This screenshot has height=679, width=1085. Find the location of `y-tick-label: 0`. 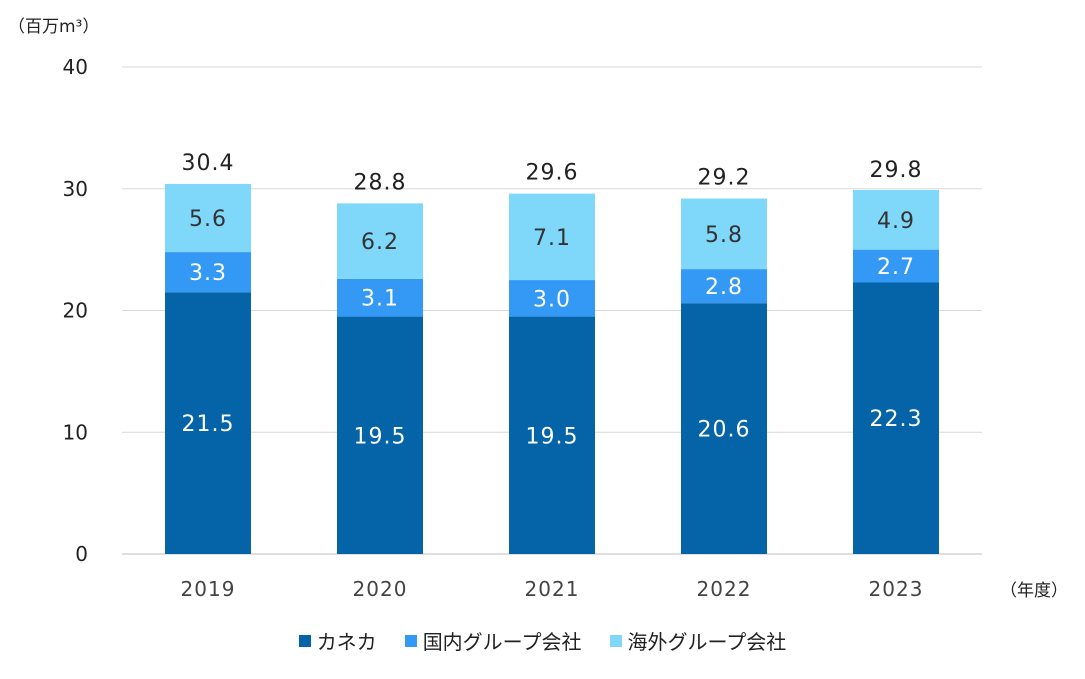

y-tick-label: 0 is located at coordinates (81, 554).